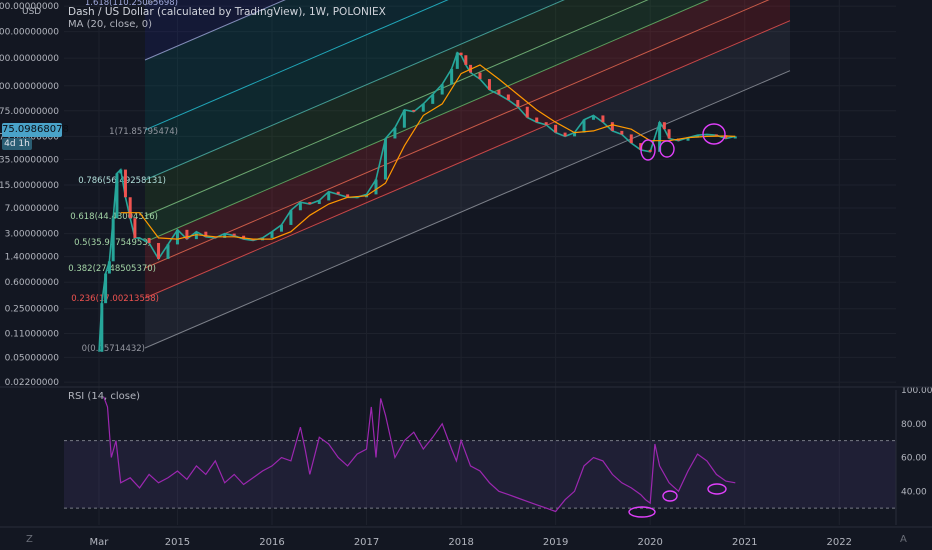 This screenshot has width=932, height=550. I want to click on time-tick-label: 2018, so click(460, 542).